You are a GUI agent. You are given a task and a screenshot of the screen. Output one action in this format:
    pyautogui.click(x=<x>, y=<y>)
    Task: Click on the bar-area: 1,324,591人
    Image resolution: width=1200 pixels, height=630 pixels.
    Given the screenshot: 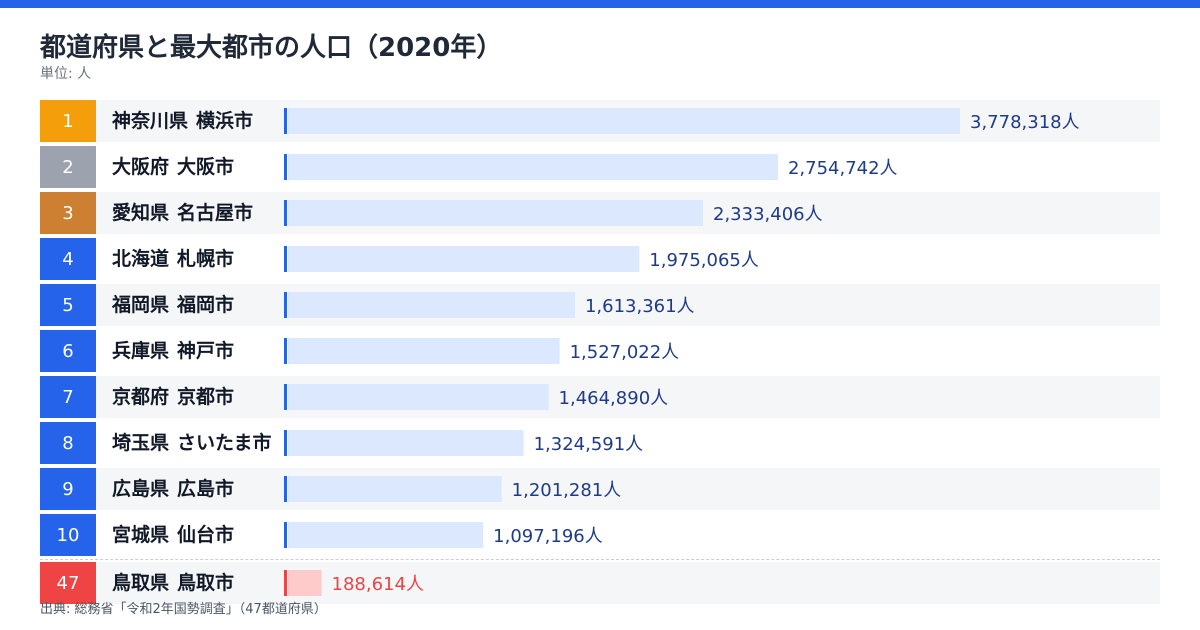 What is the action you would take?
    pyautogui.click(x=464, y=443)
    